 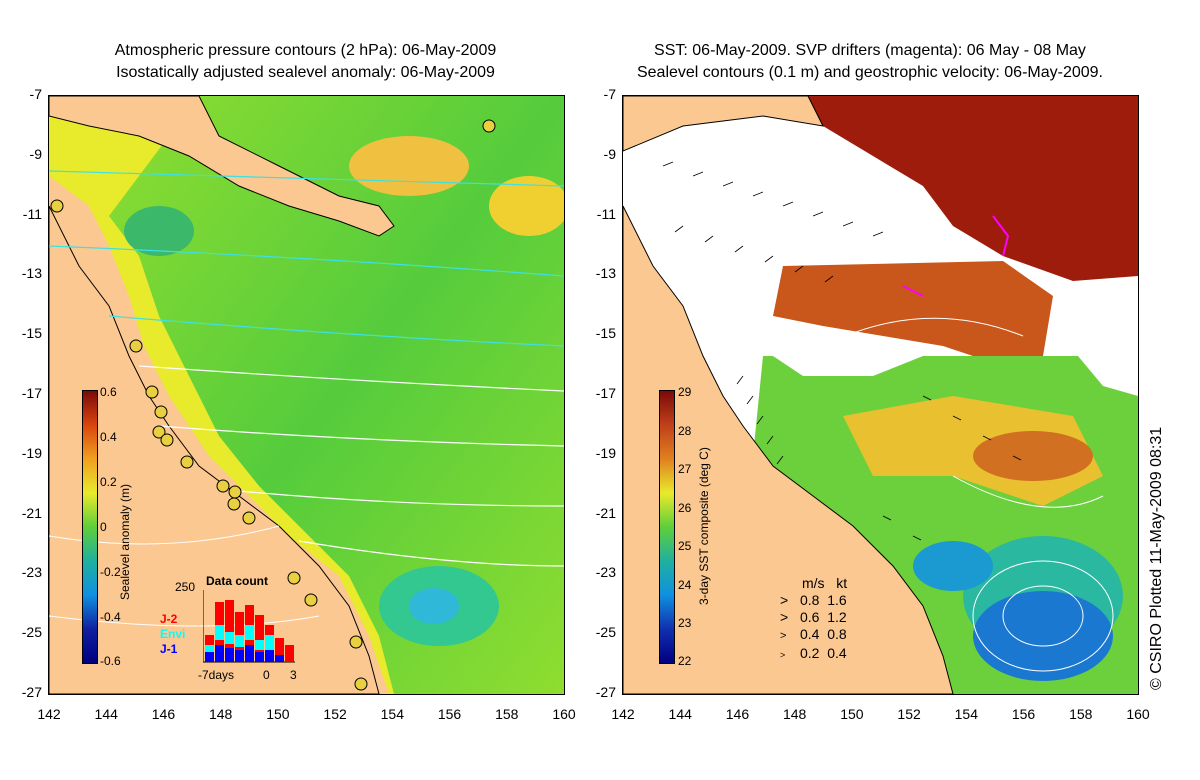 What do you see at coordinates (108, 392) in the screenshot?
I see `left-cbar-tick-0: 0.6` at bounding box center [108, 392].